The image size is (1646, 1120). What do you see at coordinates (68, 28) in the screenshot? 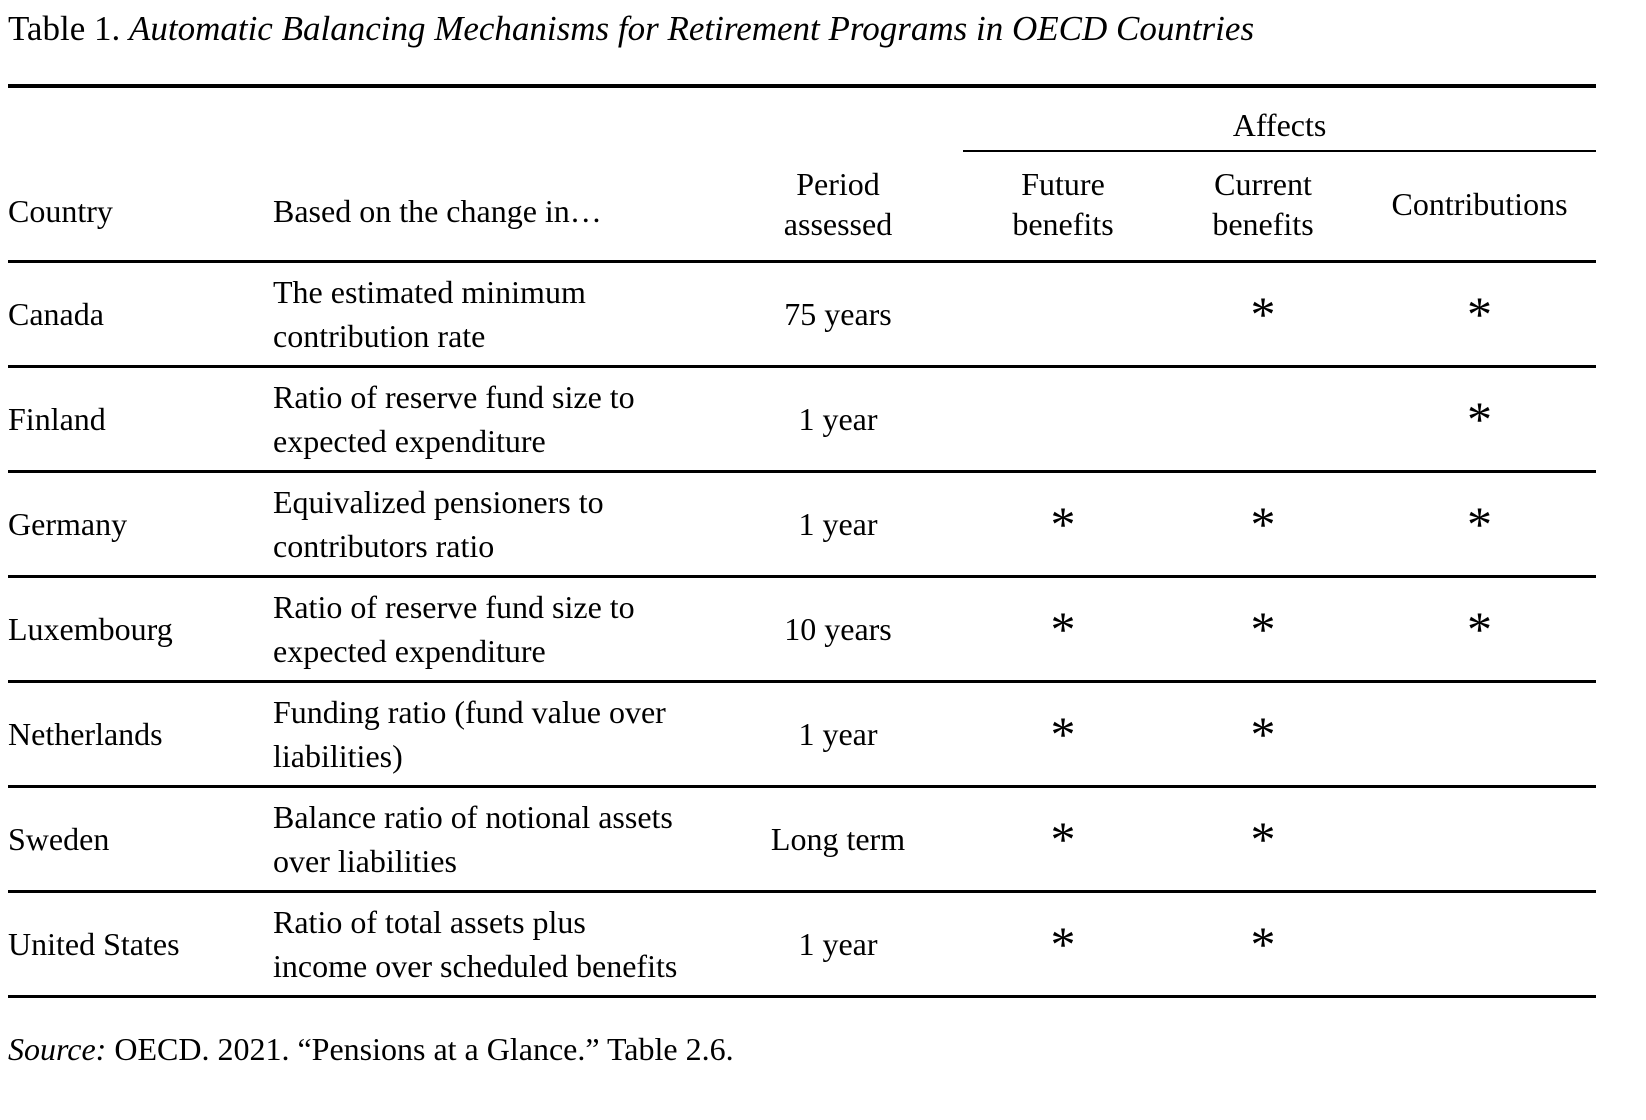
I see `table-title-prefix: Table 1.` at bounding box center [68, 28].